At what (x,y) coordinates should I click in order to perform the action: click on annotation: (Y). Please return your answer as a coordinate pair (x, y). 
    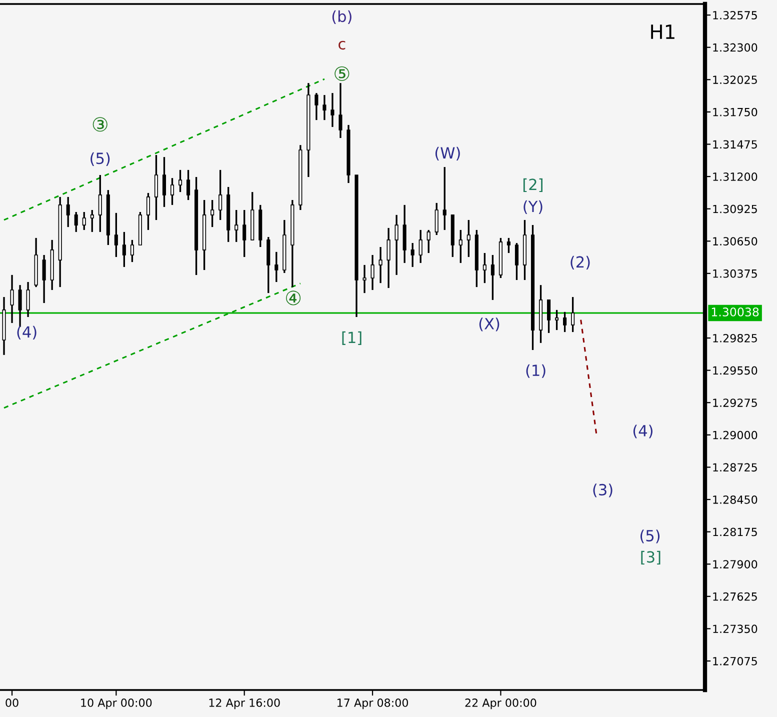
    Looking at the image, I should click on (533, 207).